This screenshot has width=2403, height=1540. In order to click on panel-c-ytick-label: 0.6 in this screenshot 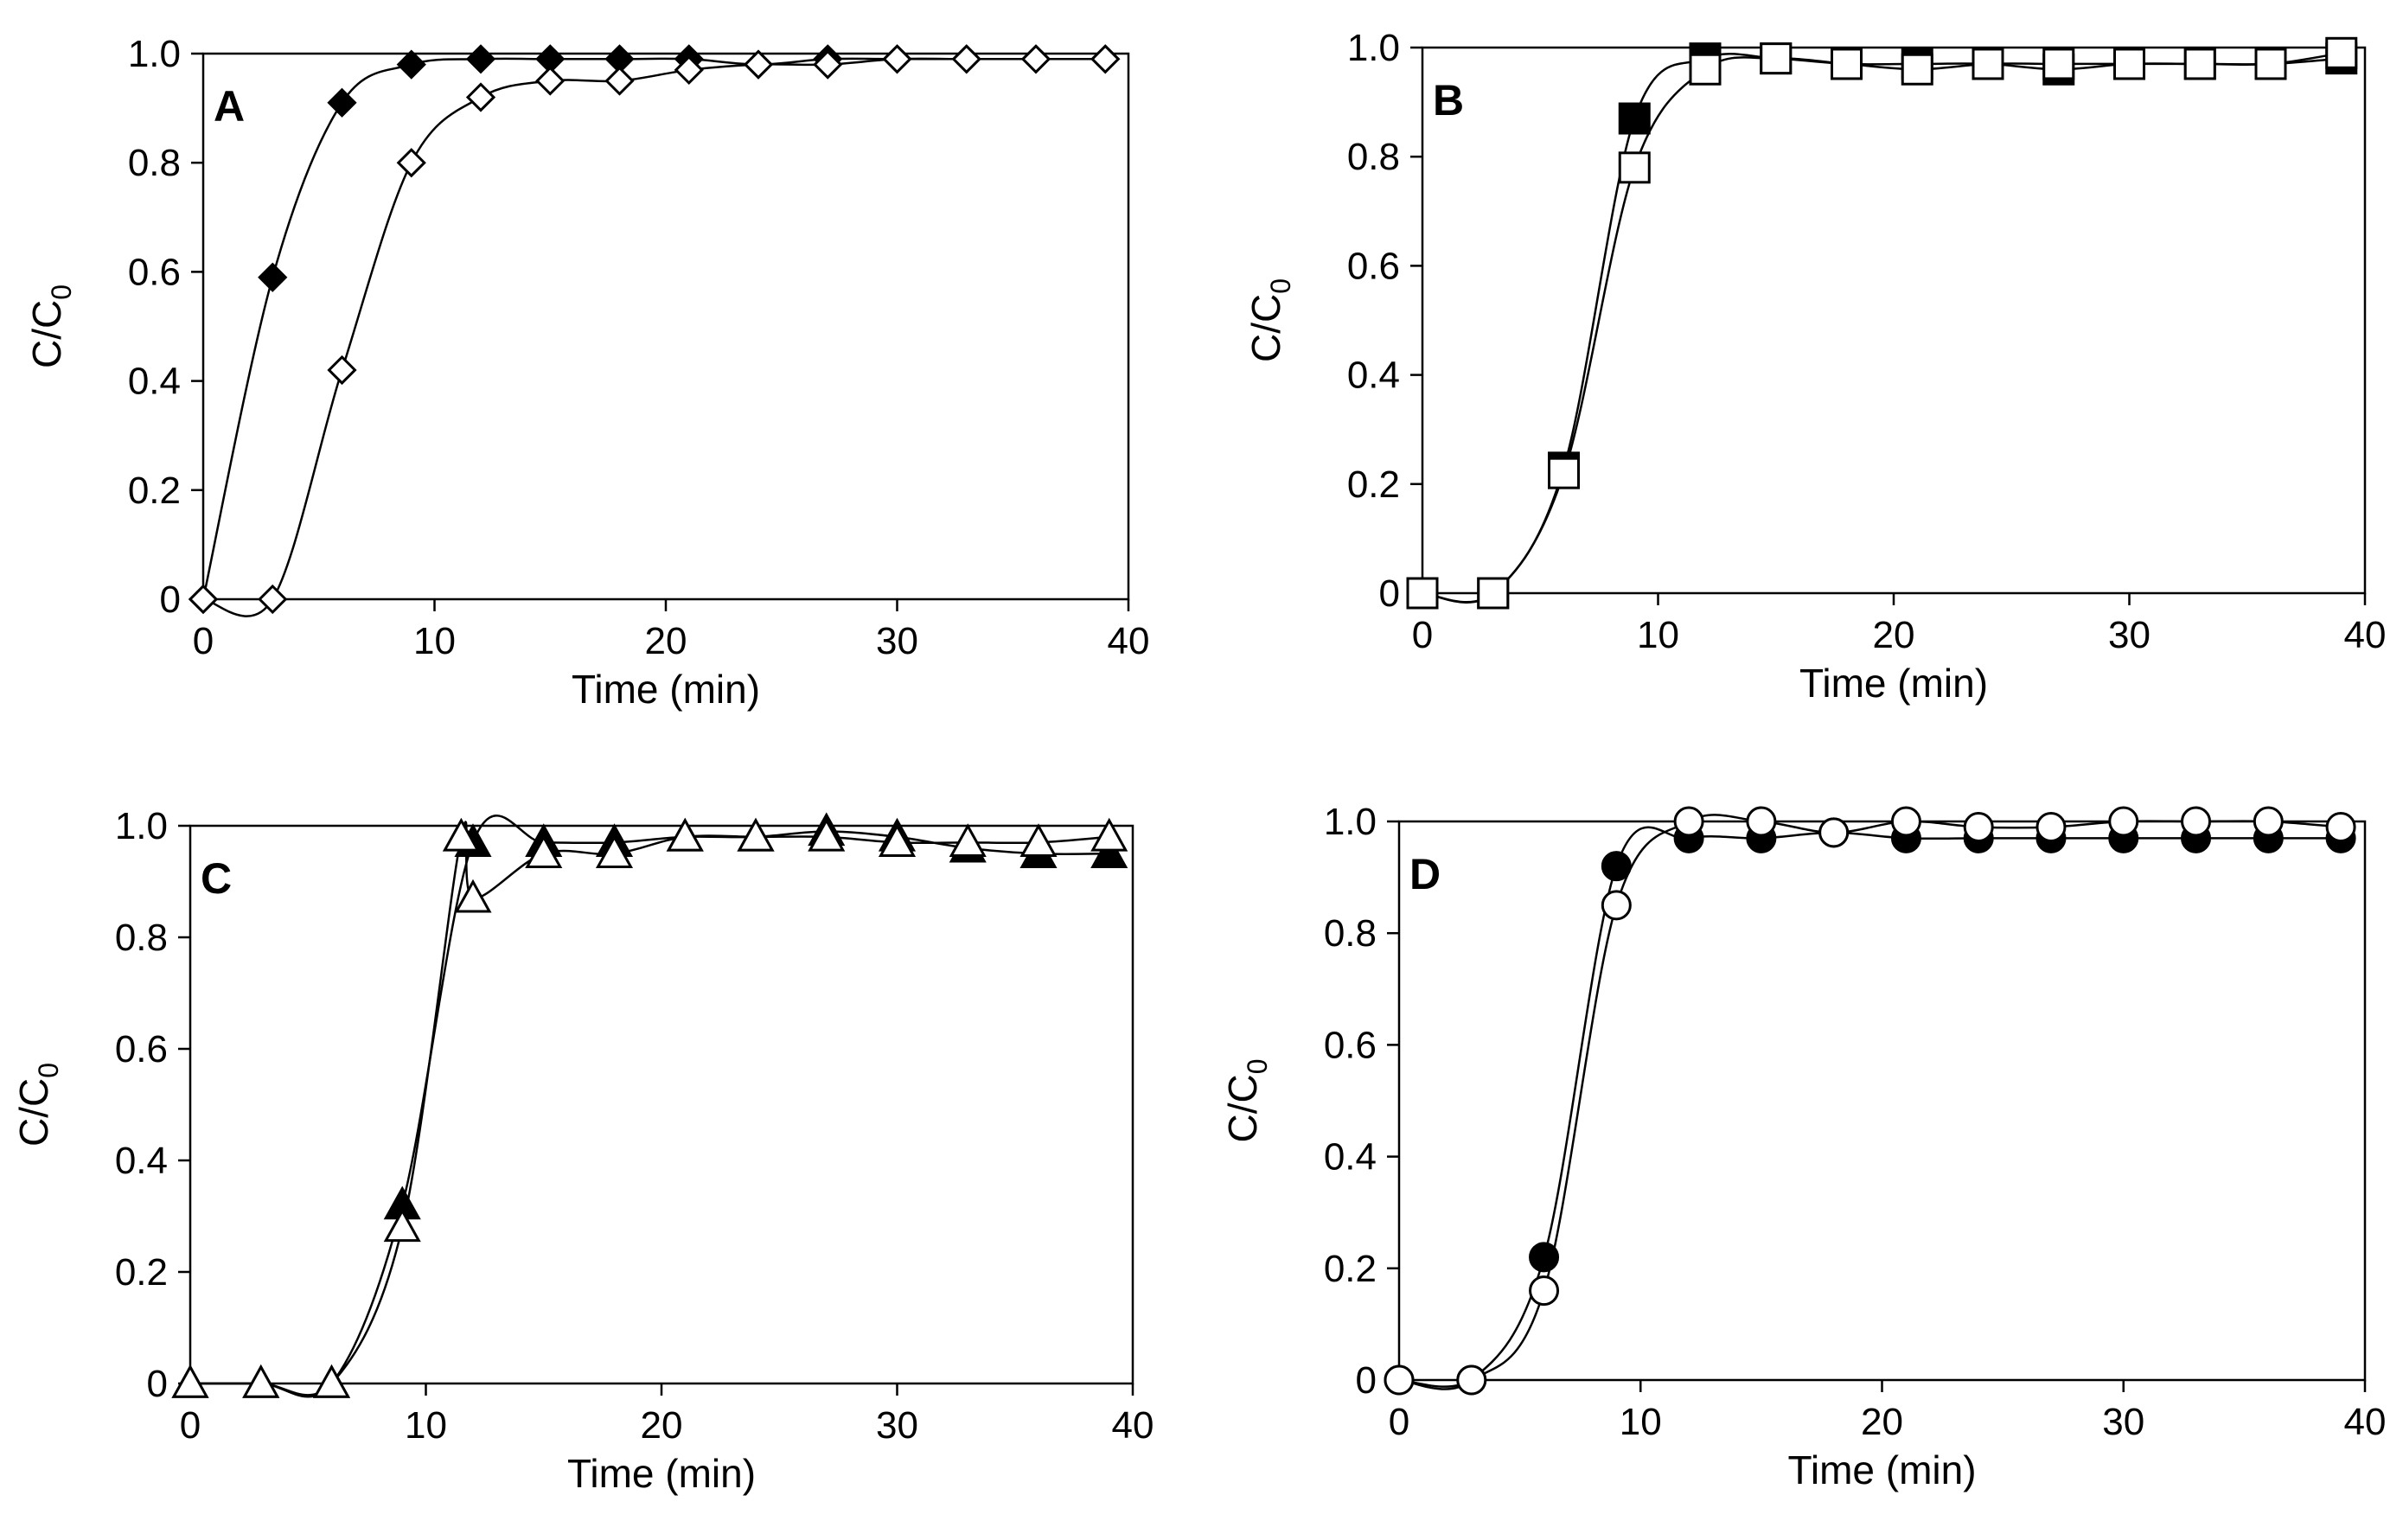, I will do `click(141, 1049)`.